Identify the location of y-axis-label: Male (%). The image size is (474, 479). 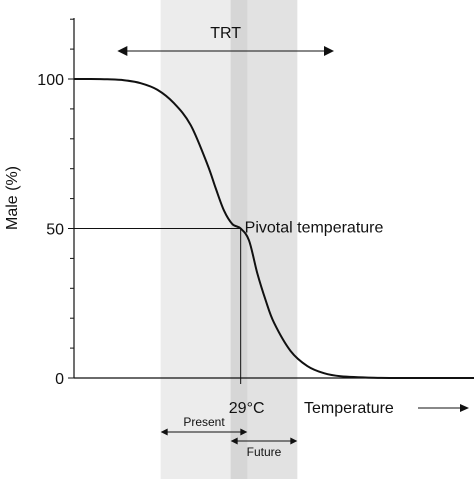
(12, 198).